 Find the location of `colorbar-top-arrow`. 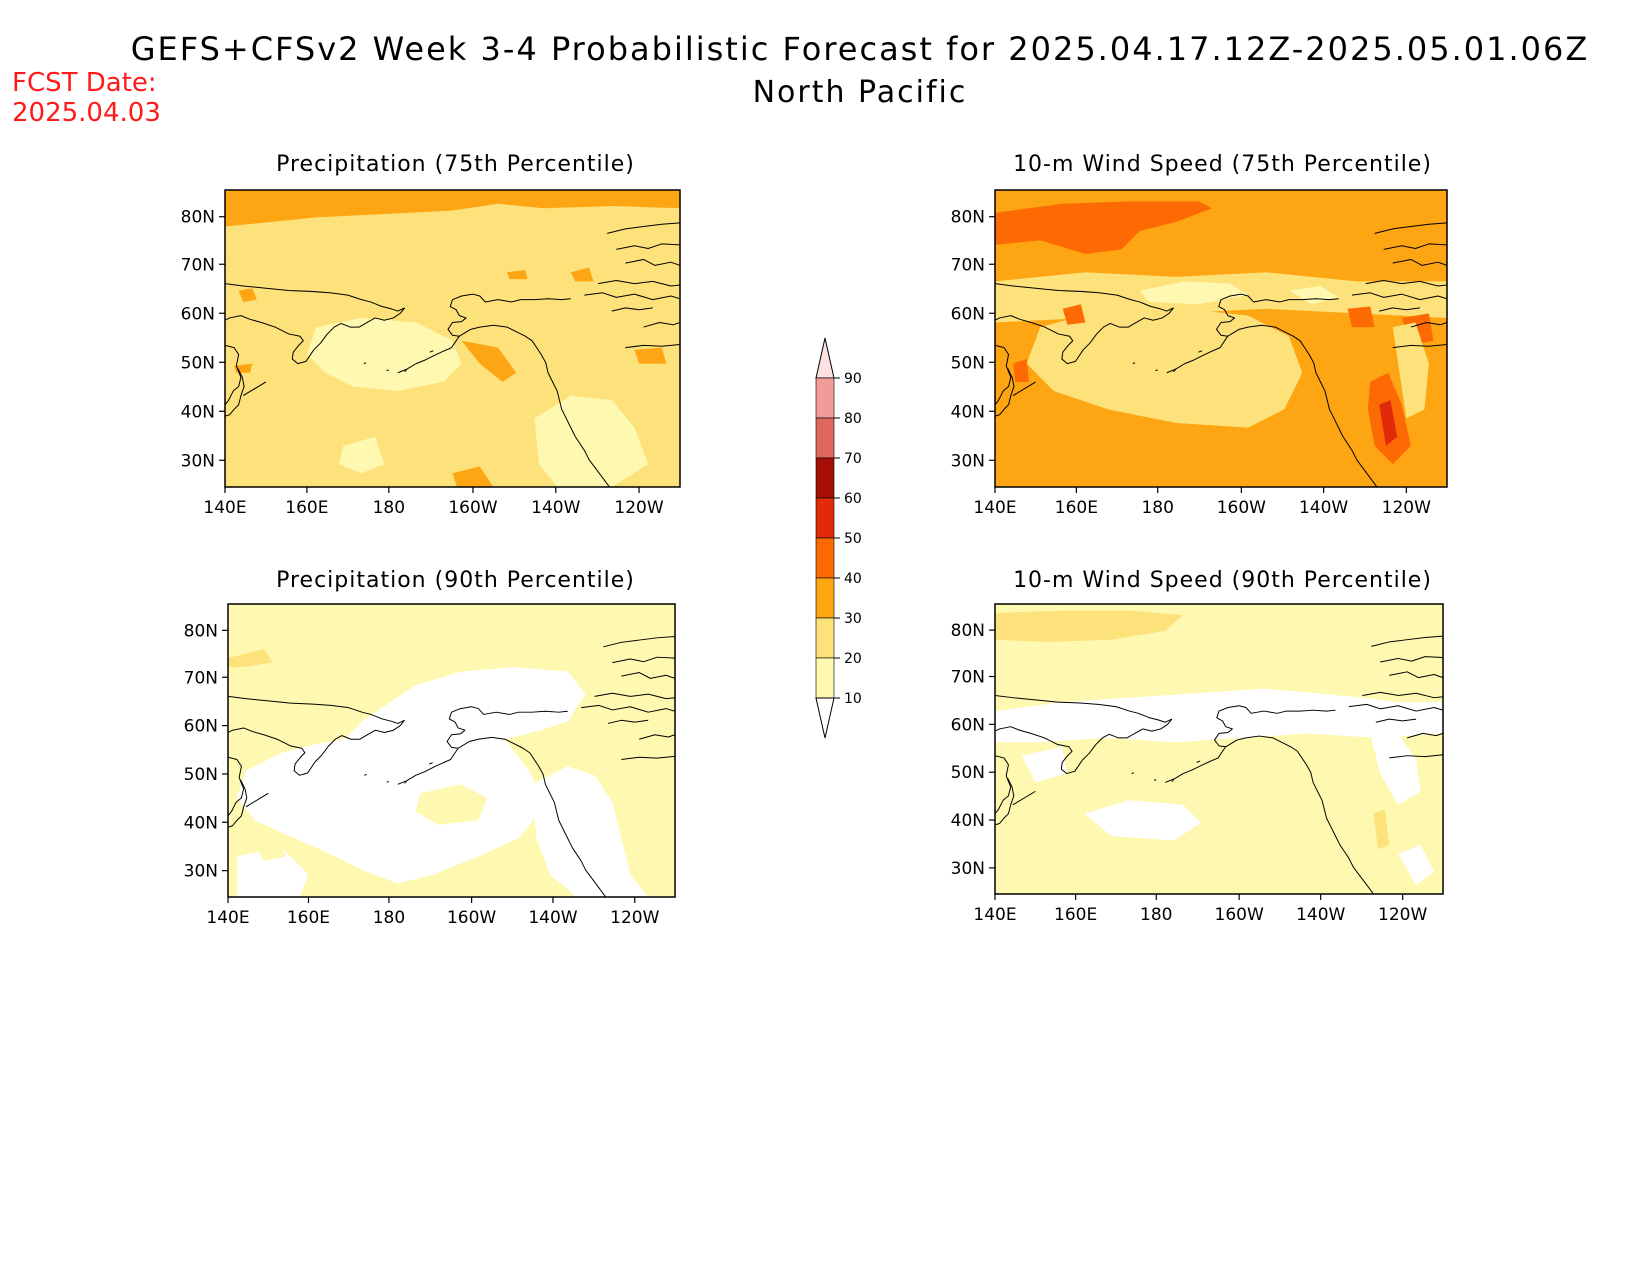

colorbar-top-arrow is located at coordinates (825, 358).